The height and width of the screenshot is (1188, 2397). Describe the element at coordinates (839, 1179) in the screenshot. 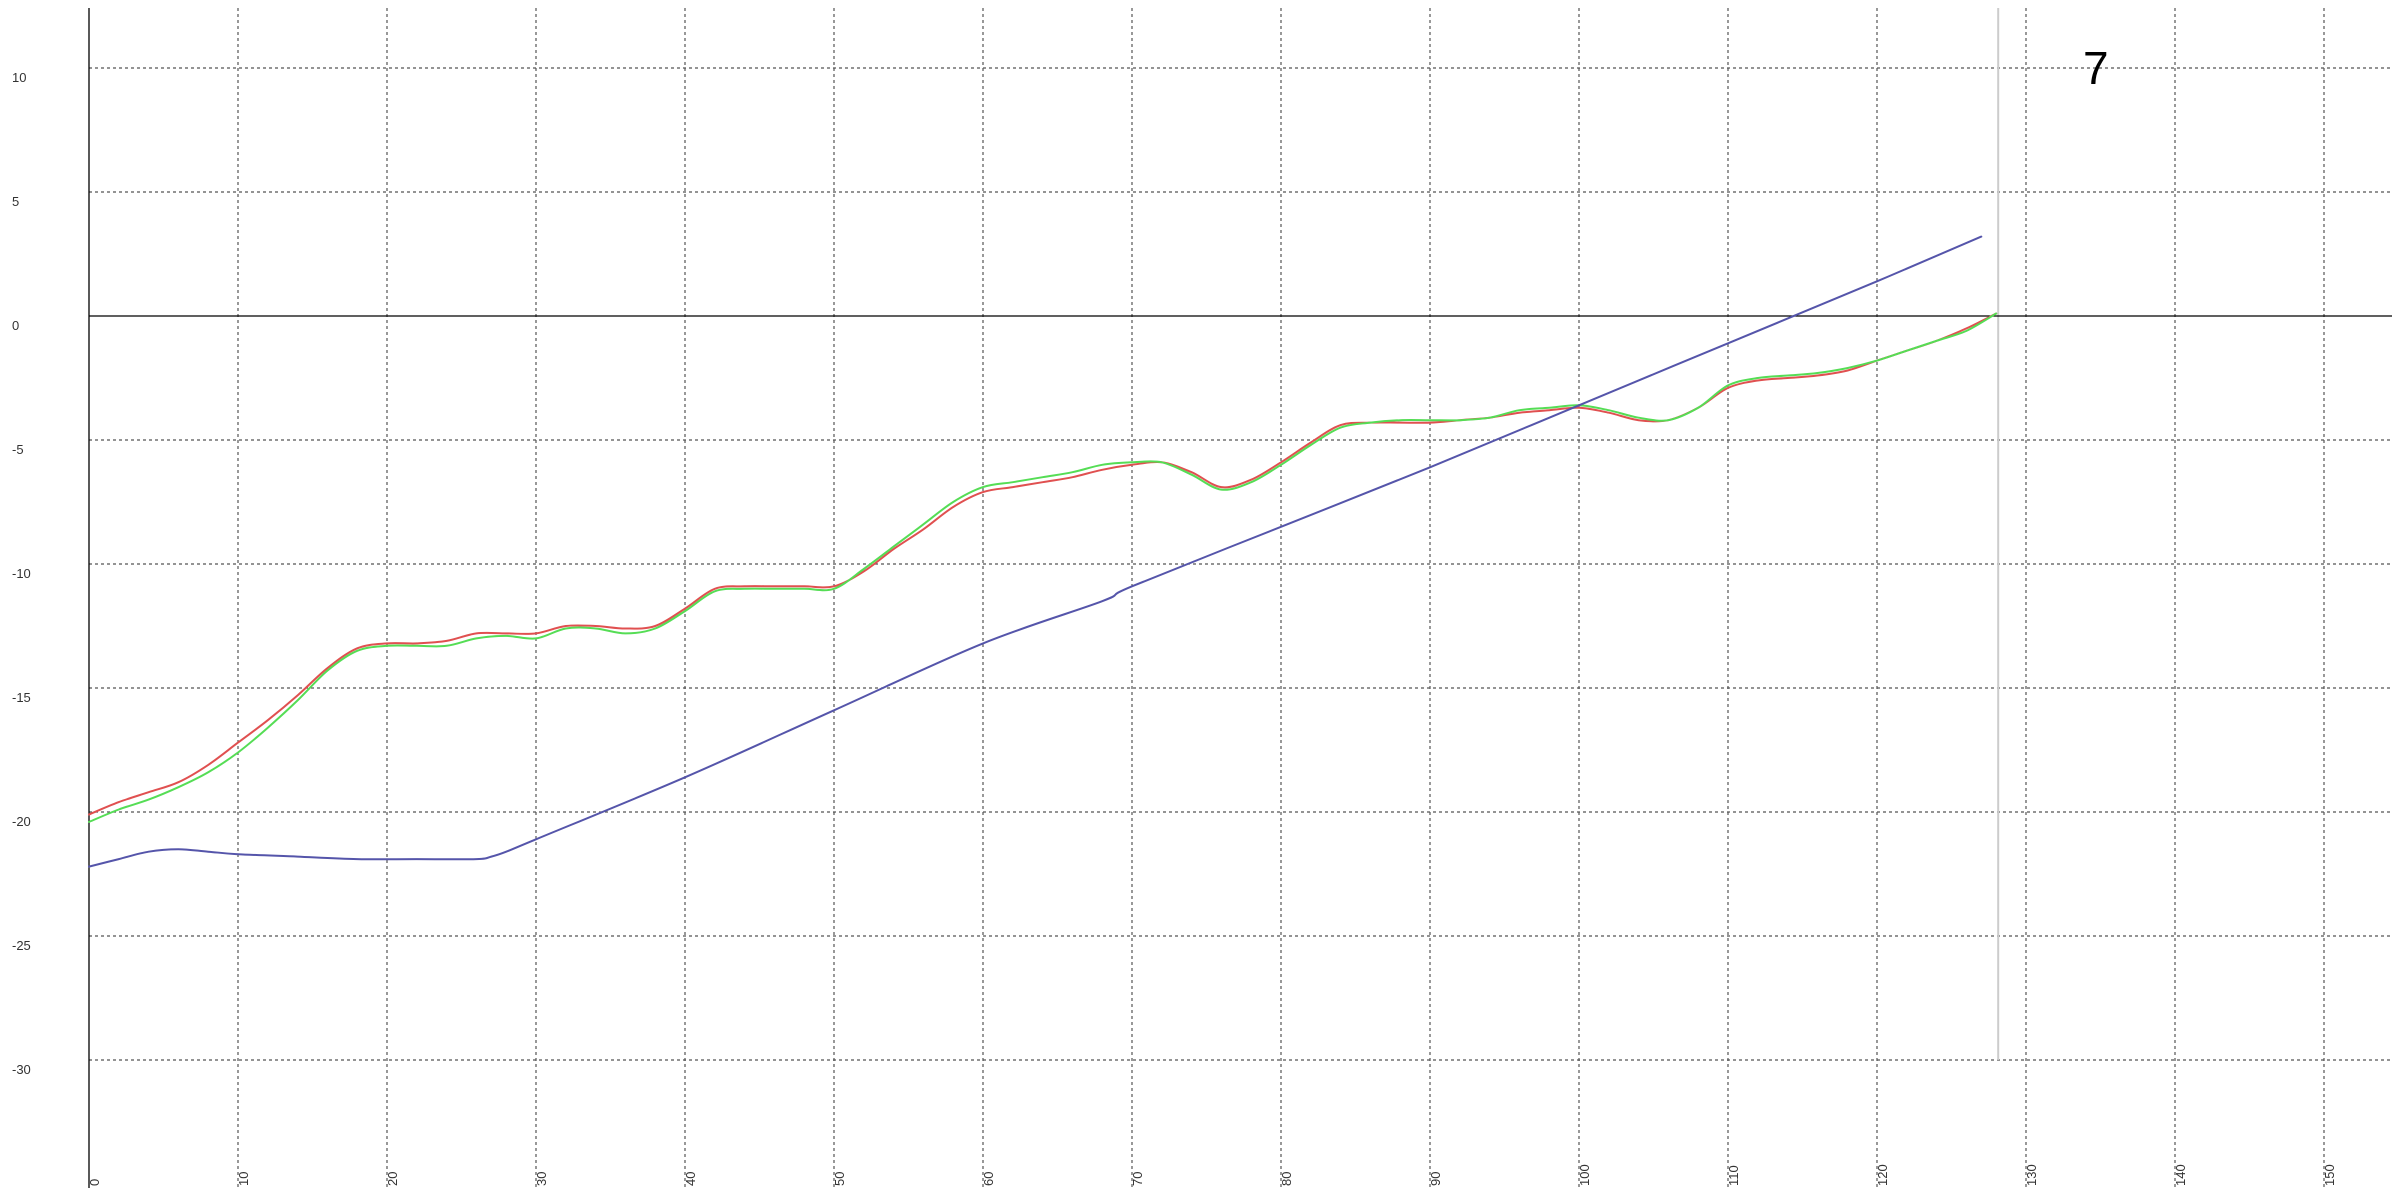

I see `x-tick-label: 50` at that location.